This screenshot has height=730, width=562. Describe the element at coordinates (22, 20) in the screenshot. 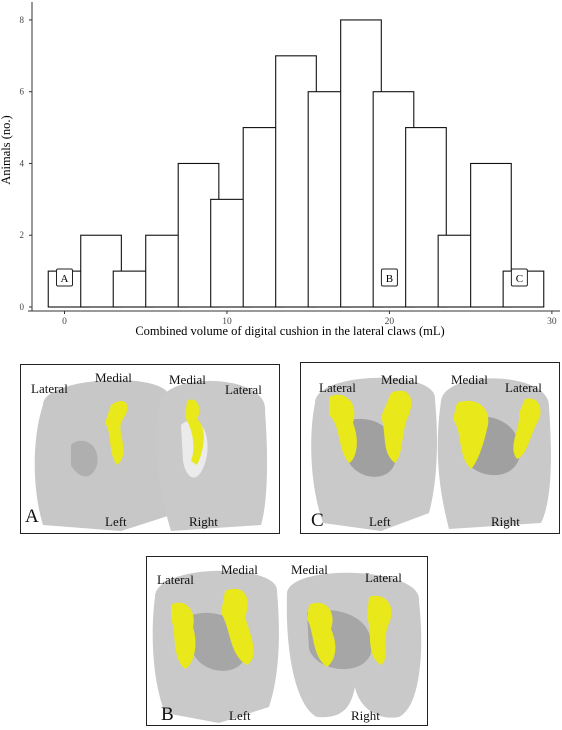

I see `y-tick-label-8: 8` at that location.